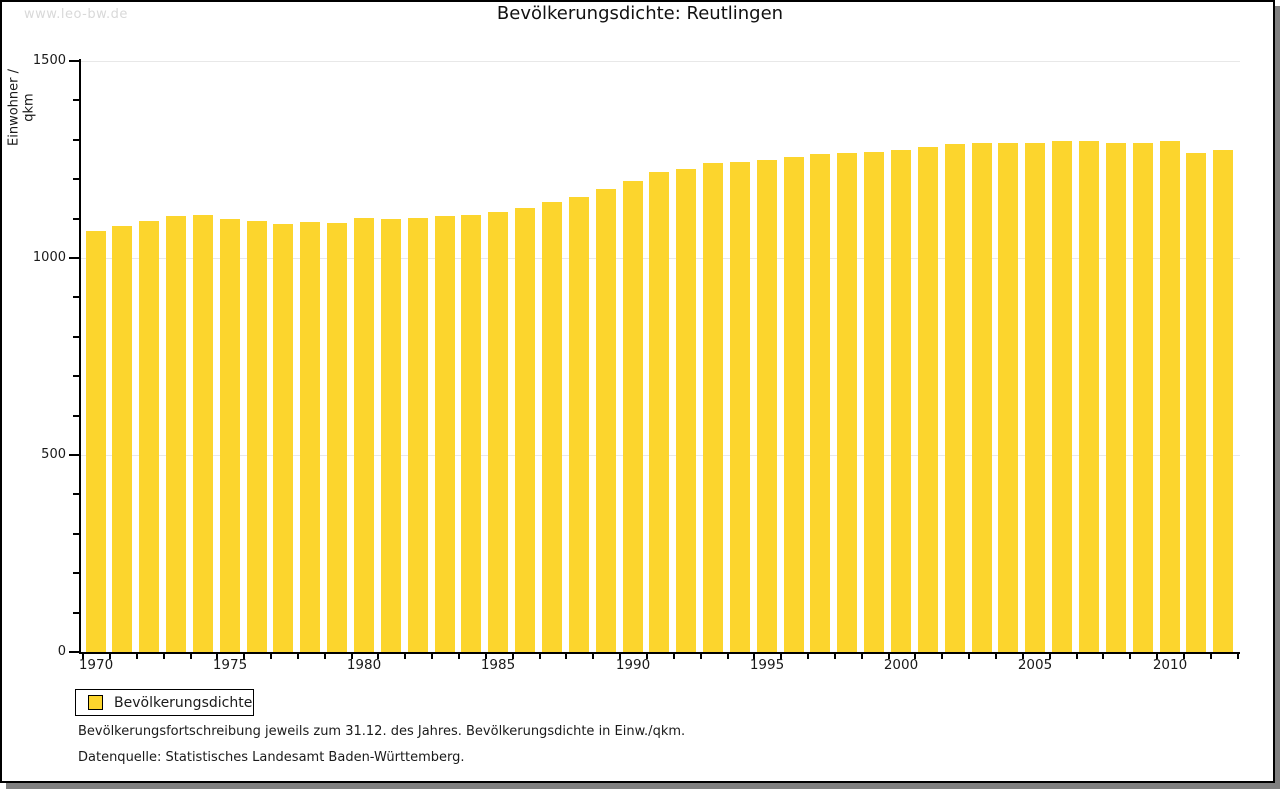  What do you see at coordinates (1062, 396) in the screenshot?
I see `bar-2006` at bounding box center [1062, 396].